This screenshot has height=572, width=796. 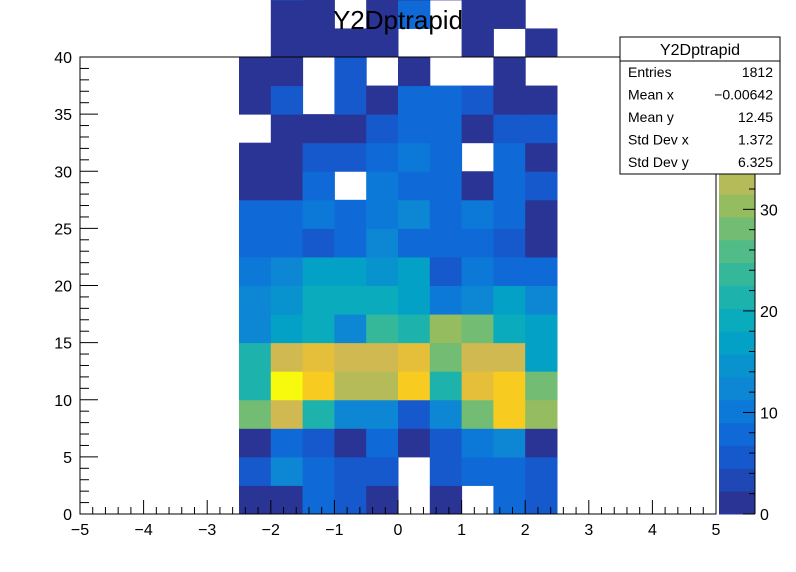 I want to click on stats-box-frame, so click(x=700, y=105).